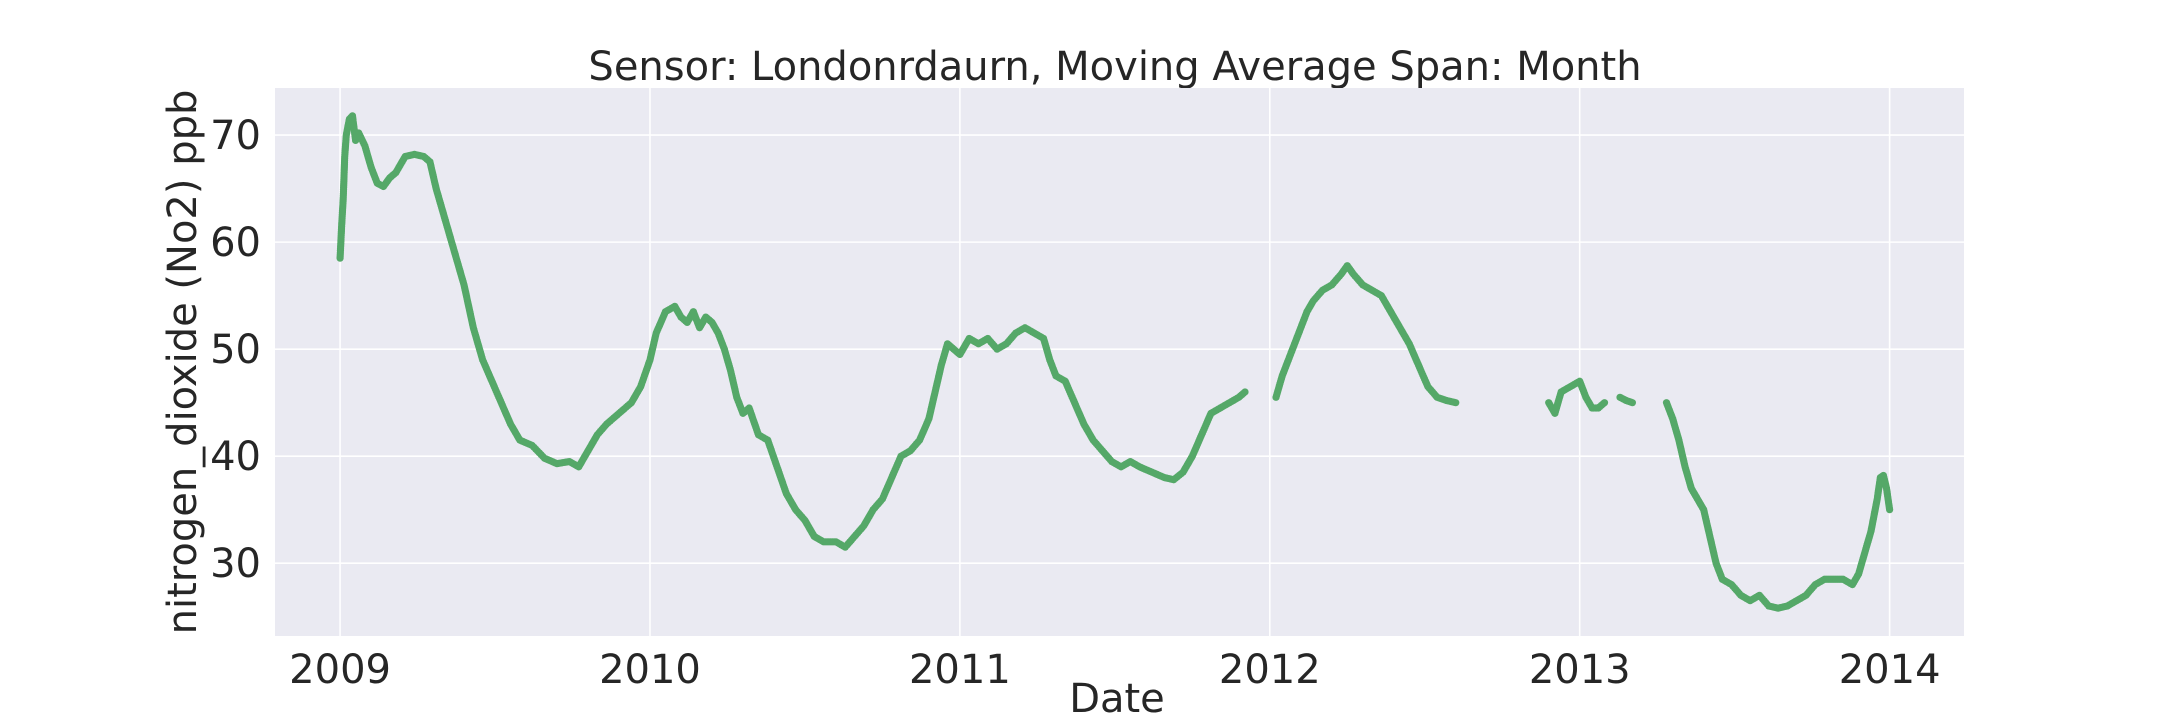  What do you see at coordinates (235, 457) in the screenshot?
I see `y-tick-label: 40` at bounding box center [235, 457].